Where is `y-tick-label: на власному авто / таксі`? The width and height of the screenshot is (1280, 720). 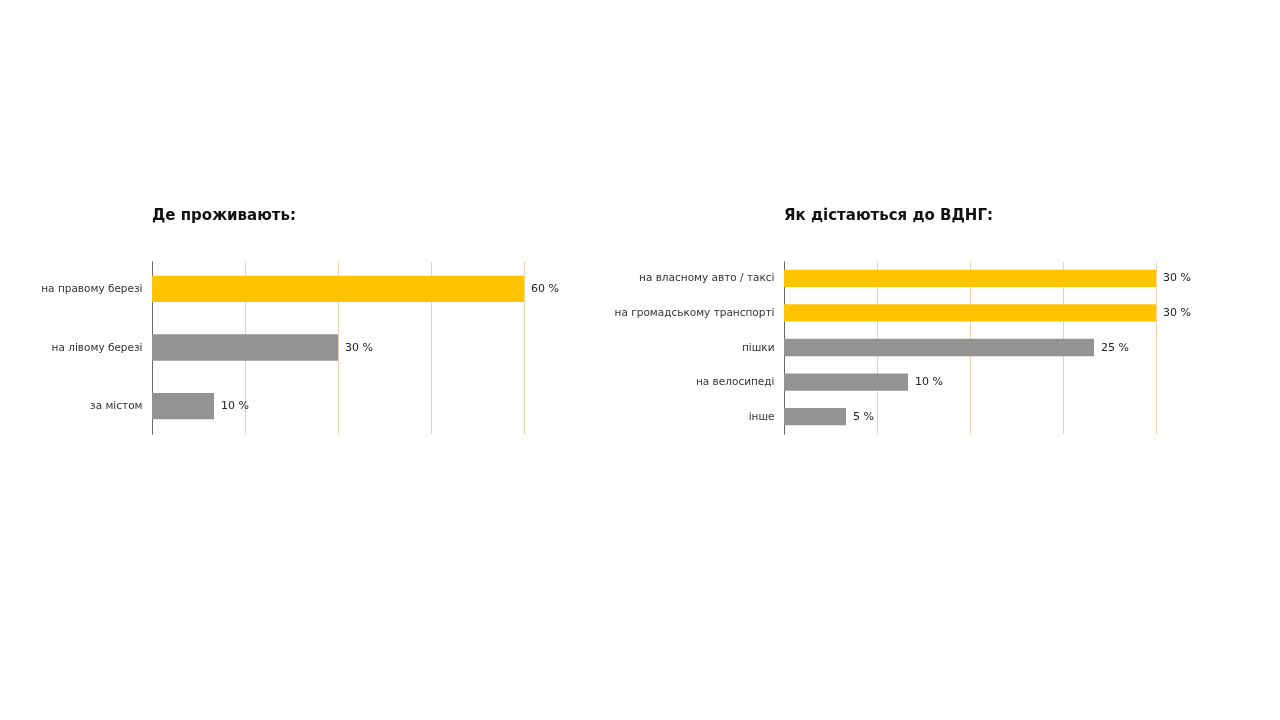 y-tick-label: на власному авто / таксі is located at coordinates (707, 277).